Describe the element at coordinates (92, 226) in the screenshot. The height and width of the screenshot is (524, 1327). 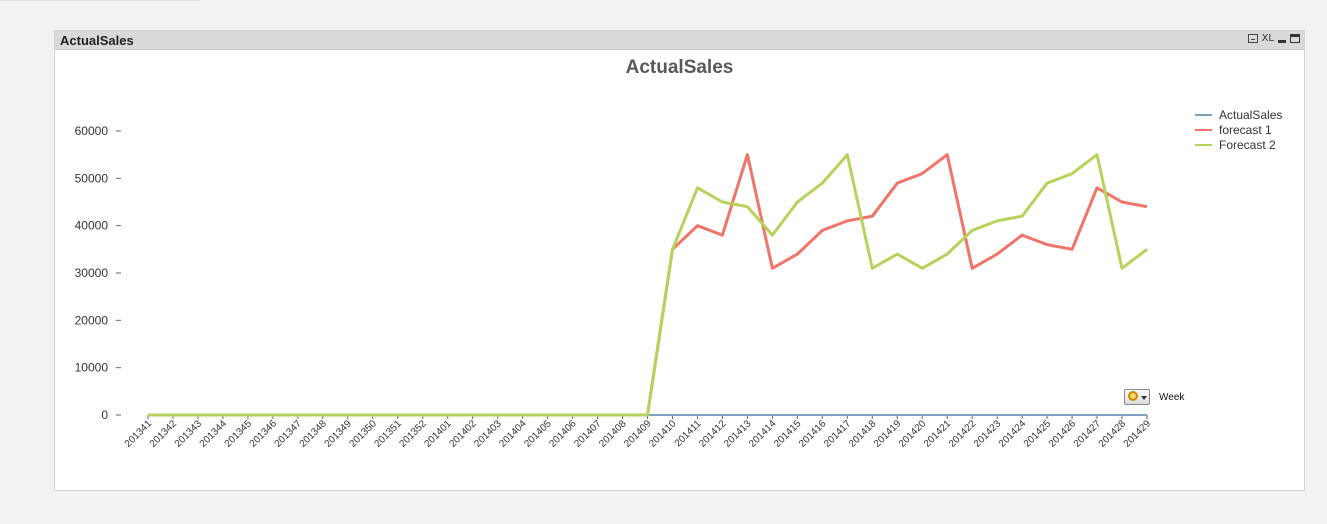
I see `y-tick-label: 40000` at that location.